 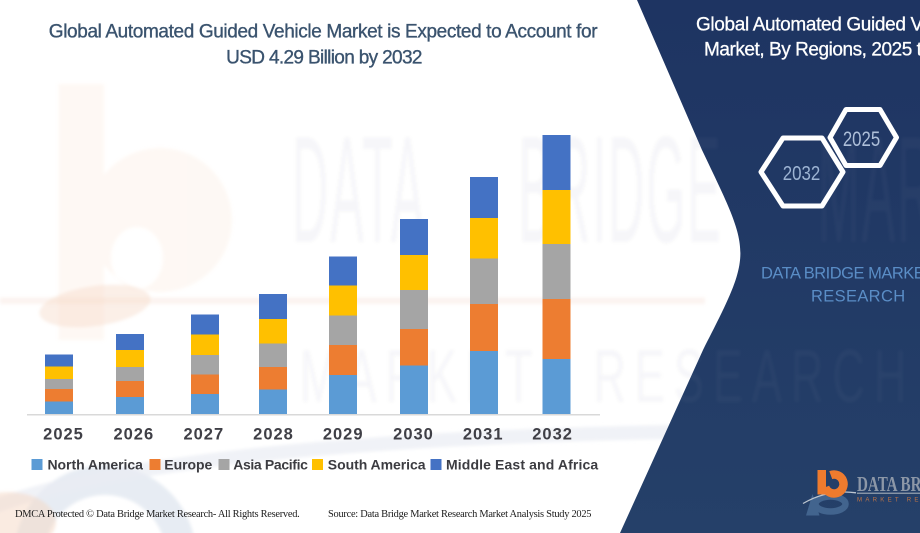 What do you see at coordinates (840, 274) in the screenshot?
I see `svg-text: DATA BRIDGE MARKET` at bounding box center [840, 274].